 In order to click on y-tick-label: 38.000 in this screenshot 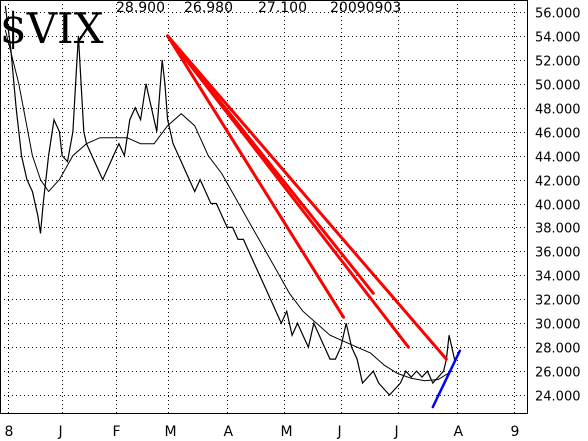, I will do `click(558, 229)`.